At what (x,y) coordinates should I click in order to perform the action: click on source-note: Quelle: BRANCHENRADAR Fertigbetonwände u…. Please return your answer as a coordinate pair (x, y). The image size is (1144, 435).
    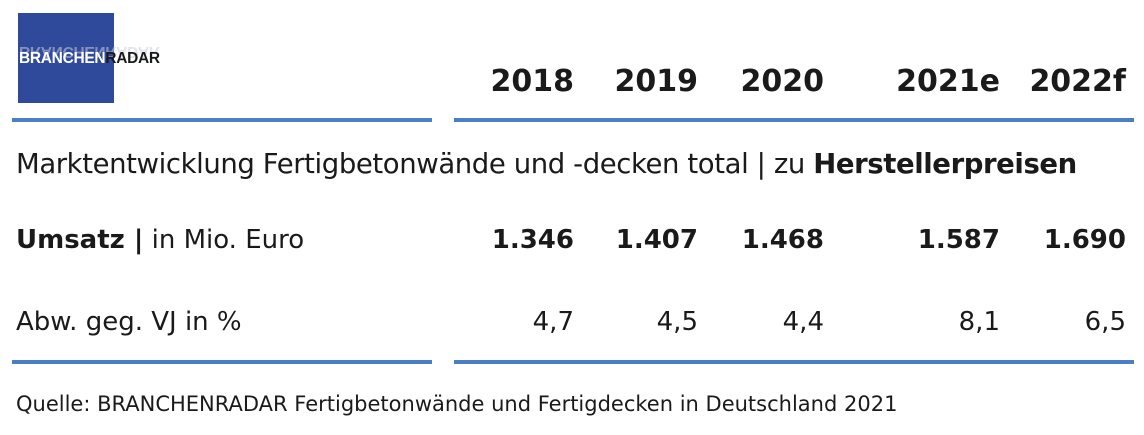
    Looking at the image, I should click on (457, 404).